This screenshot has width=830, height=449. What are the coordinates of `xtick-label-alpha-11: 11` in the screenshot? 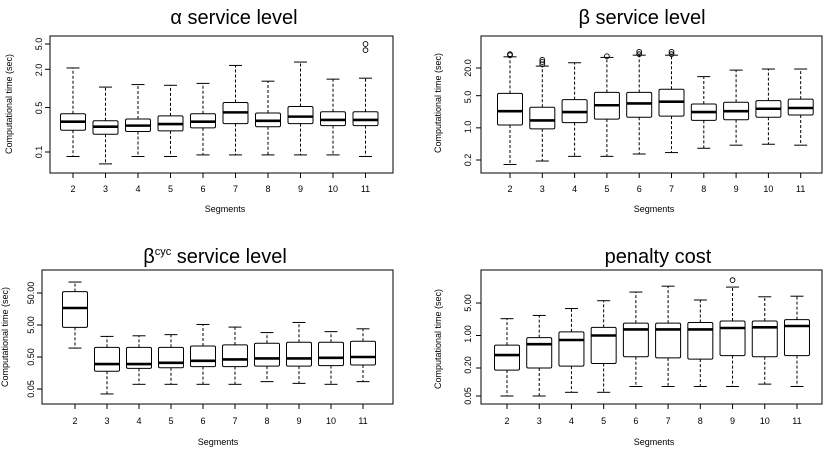 It's located at (365, 189).